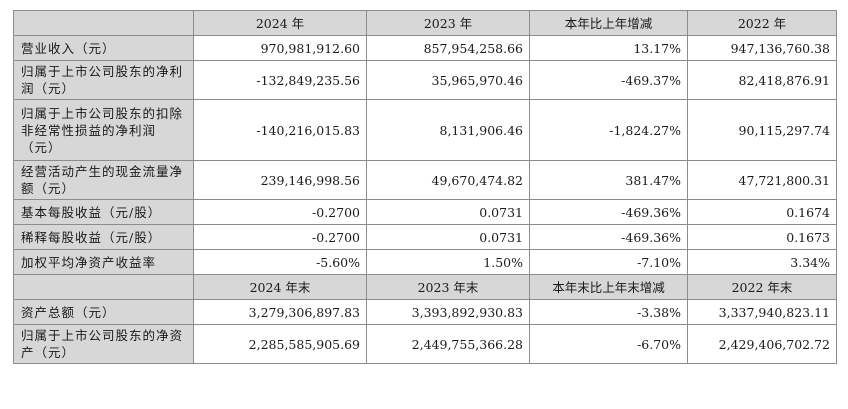  Describe the element at coordinates (103, 212) in the screenshot. I see `row-label: 基本每股收益（元/股）` at that location.